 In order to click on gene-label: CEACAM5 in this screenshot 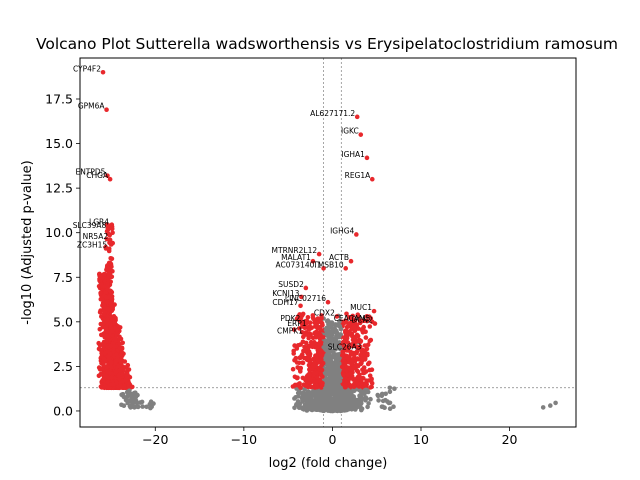, I will do `click(352, 318)`.